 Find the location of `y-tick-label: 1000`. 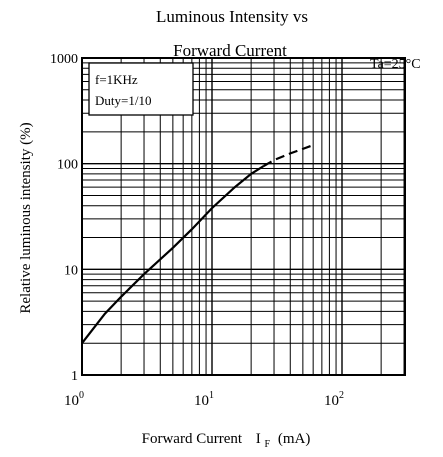

y-tick-label: 1000 is located at coordinates (64, 59).